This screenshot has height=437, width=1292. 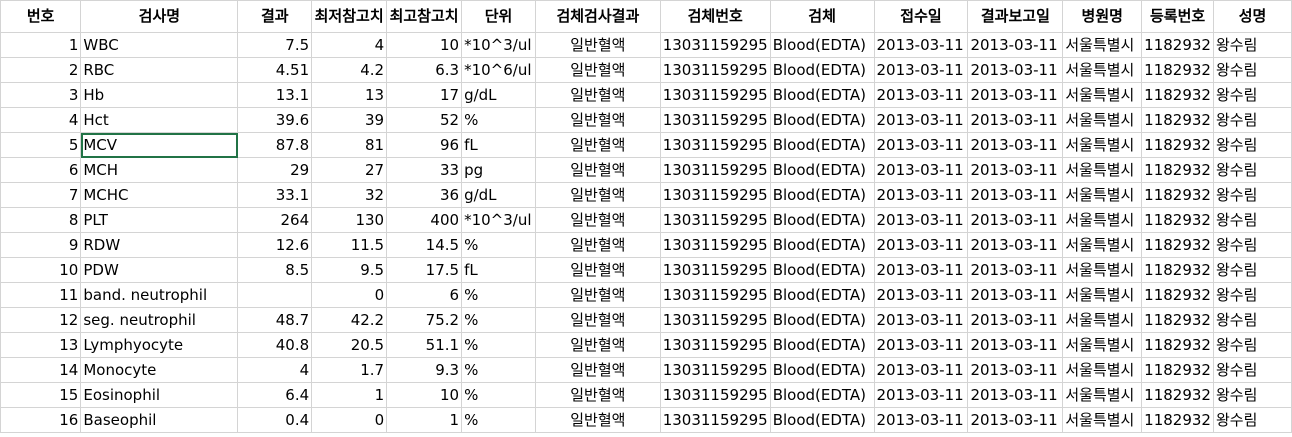 What do you see at coordinates (159, 45) in the screenshot?
I see `cell-test-name: WBC` at bounding box center [159, 45].